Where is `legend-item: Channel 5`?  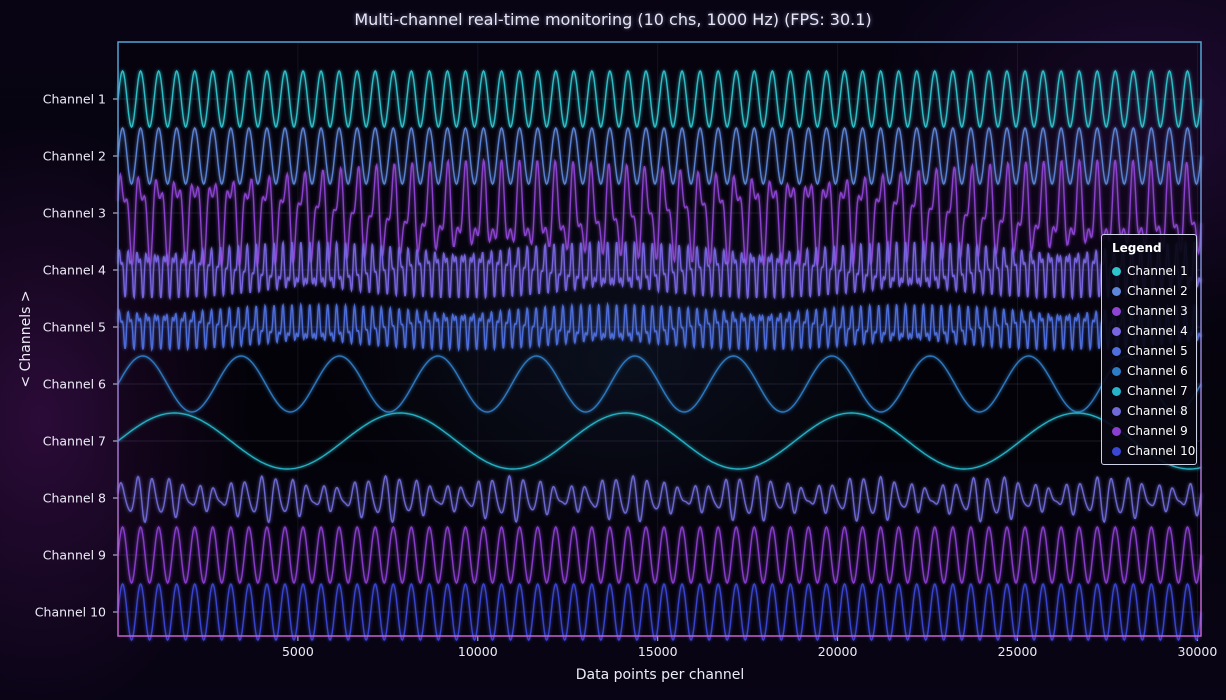
legend-item: Channel 5 is located at coordinates (1154, 351).